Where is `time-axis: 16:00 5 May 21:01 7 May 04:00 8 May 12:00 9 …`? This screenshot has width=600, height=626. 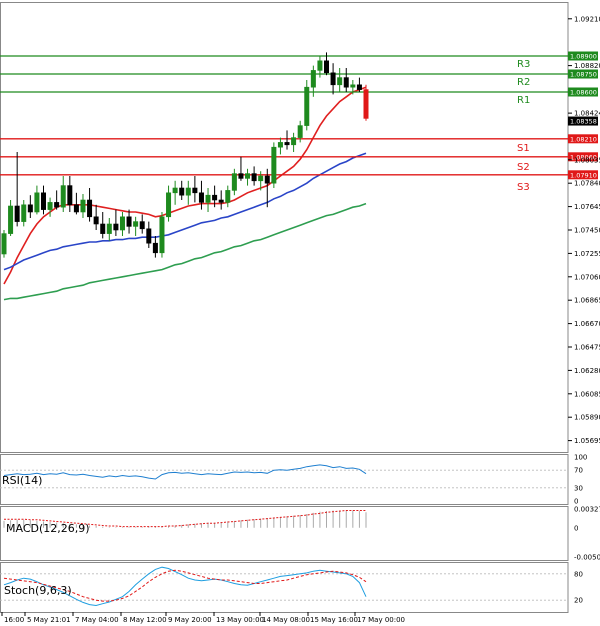
time-axis: 16:00 5 May 21:01 7 May 04:00 8 May 12:00 9 … is located at coordinates (203, 618).